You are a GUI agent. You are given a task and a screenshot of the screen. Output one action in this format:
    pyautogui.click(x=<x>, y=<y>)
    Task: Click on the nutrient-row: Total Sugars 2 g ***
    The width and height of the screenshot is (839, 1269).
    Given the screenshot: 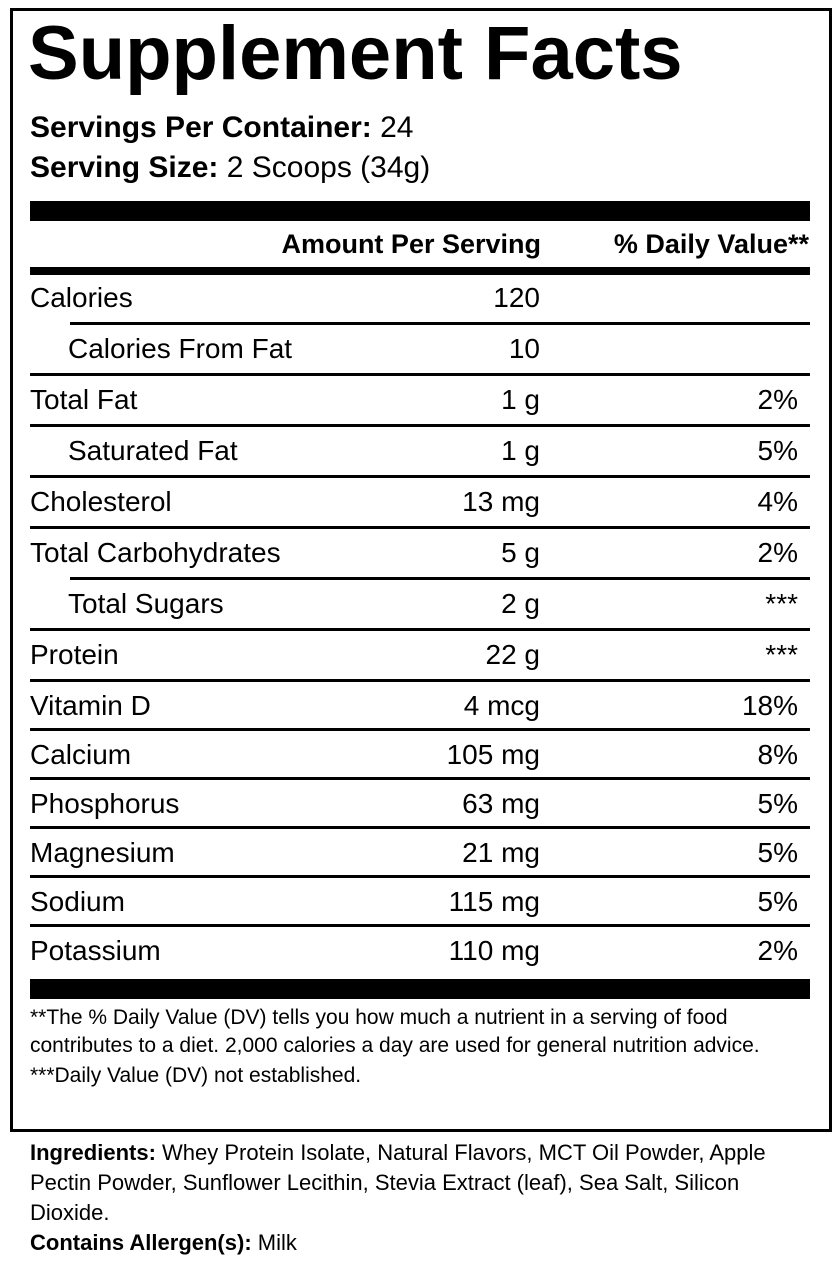 What is the action you would take?
    pyautogui.click(x=420, y=605)
    